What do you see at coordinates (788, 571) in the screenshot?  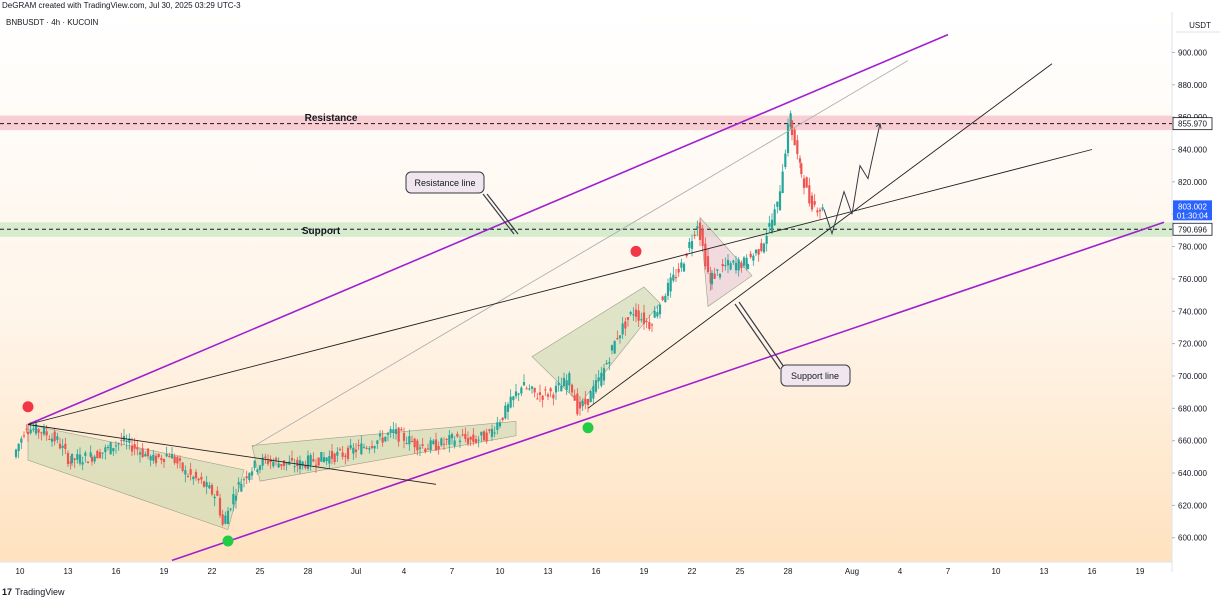 I see `x-tick-label: 28` at bounding box center [788, 571].